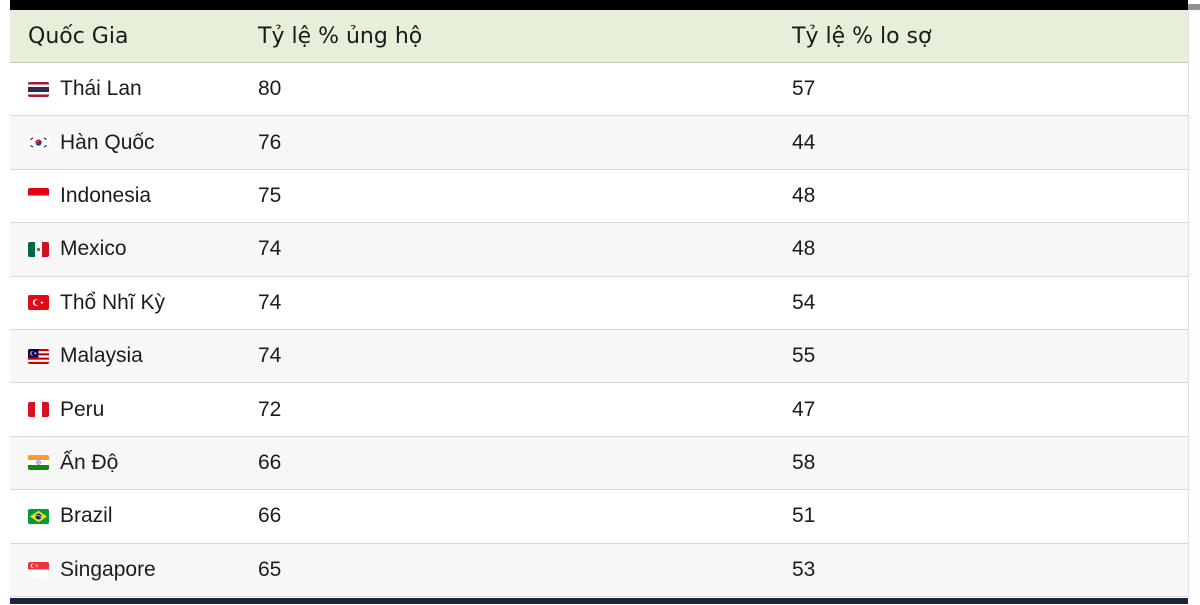  I want to click on country-cell: Mexico, so click(134, 249).